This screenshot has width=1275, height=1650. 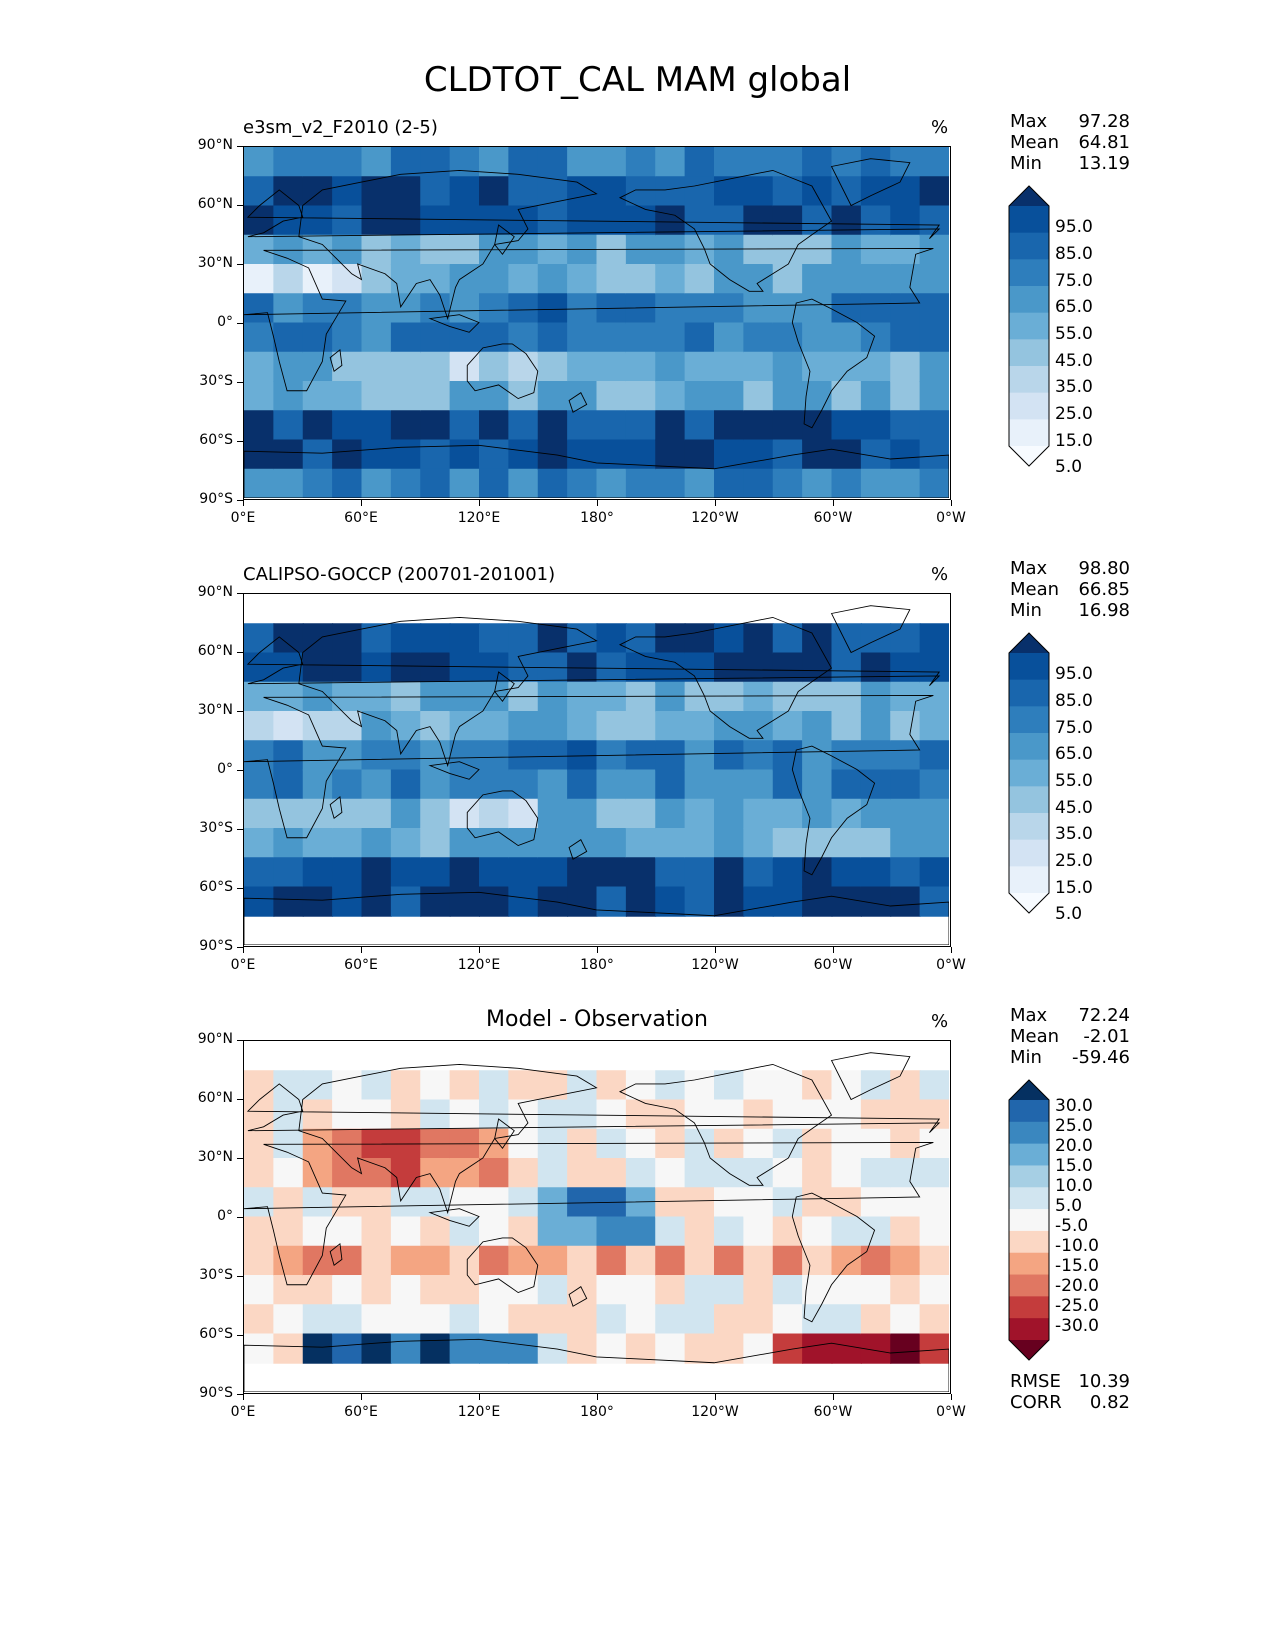 What do you see at coordinates (1100, 1057) in the screenshot?
I see `stat-value: -59.46` at bounding box center [1100, 1057].